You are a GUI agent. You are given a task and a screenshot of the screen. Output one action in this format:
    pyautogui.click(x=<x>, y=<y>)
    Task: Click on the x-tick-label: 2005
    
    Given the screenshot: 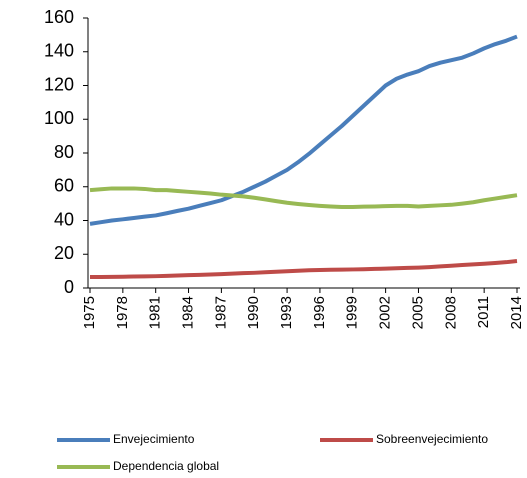 What is the action you would take?
    pyautogui.click(x=417, y=312)
    